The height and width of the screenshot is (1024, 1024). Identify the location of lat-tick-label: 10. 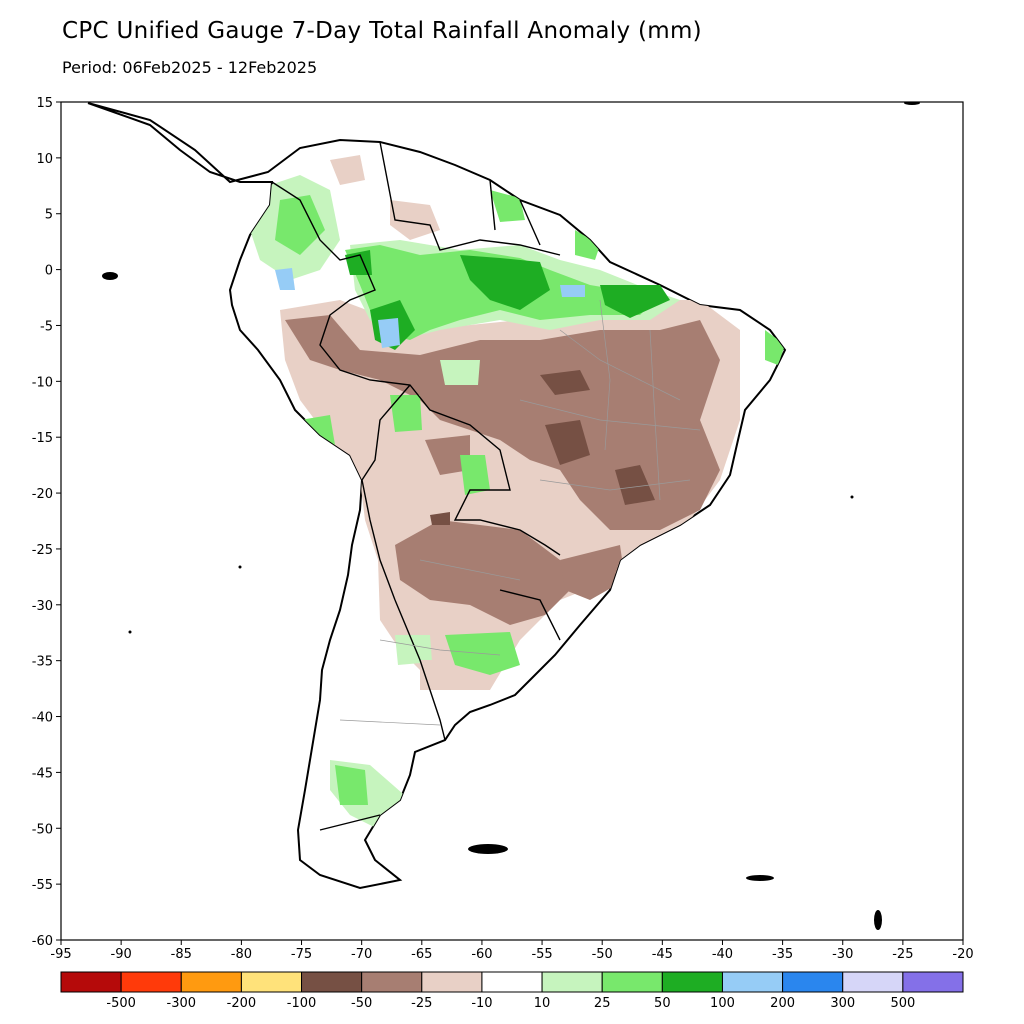
(44, 159).